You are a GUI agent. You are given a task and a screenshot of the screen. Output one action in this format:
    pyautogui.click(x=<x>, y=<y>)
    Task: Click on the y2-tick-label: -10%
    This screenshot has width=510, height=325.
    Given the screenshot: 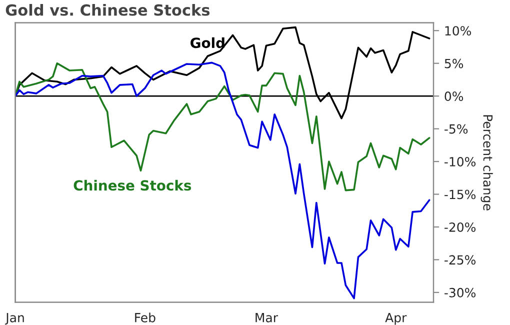 What is the action you would take?
    pyautogui.click(x=460, y=161)
    